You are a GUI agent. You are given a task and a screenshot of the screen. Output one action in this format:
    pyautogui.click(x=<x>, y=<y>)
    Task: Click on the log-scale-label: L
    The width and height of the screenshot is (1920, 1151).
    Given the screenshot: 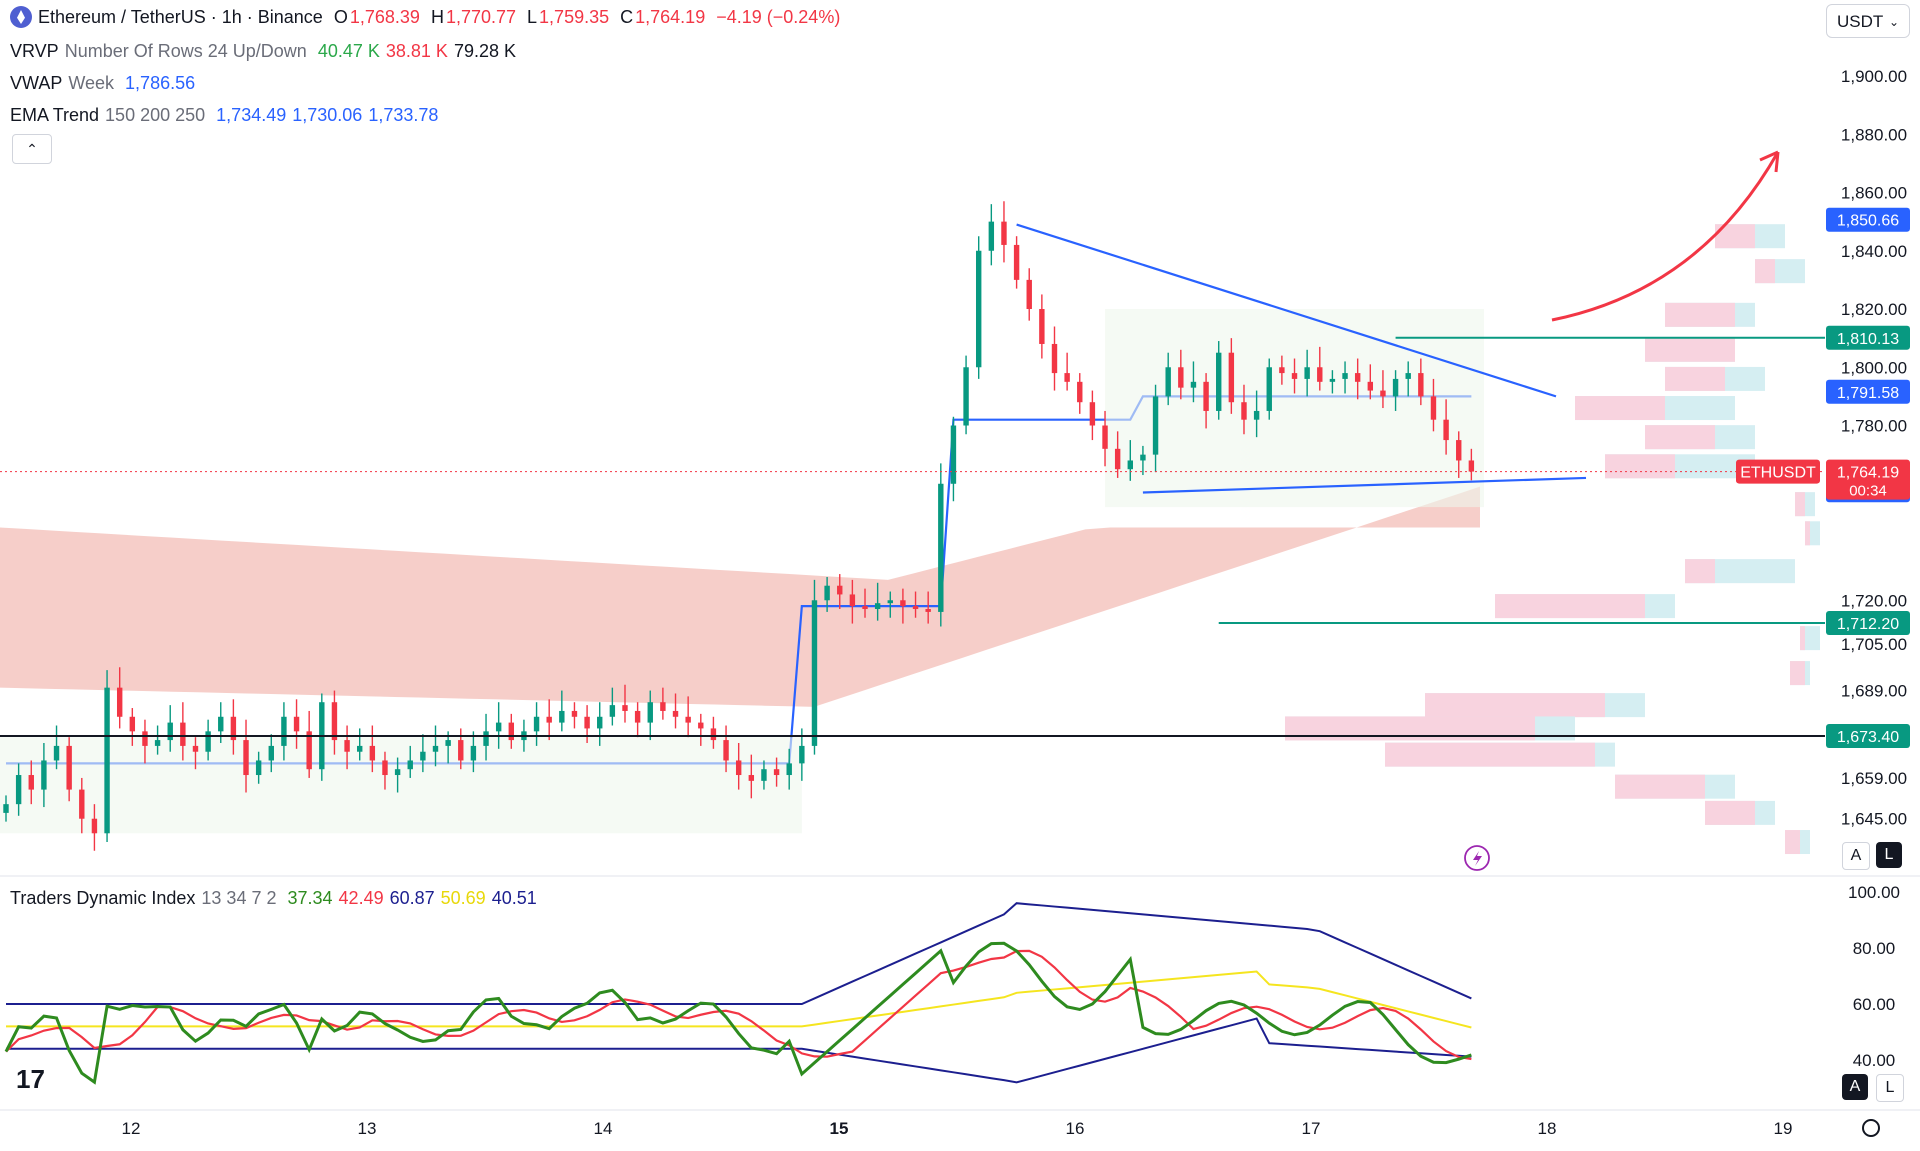 What is the action you would take?
    pyautogui.click(x=1889, y=854)
    